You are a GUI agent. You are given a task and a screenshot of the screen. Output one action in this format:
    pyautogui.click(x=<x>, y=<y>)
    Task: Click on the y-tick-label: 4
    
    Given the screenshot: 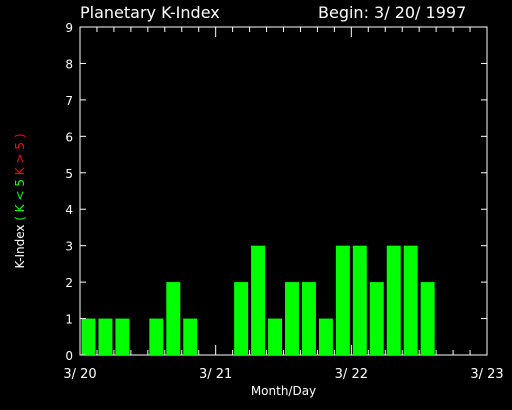 What is the action you would take?
    pyautogui.click(x=69, y=210)
    